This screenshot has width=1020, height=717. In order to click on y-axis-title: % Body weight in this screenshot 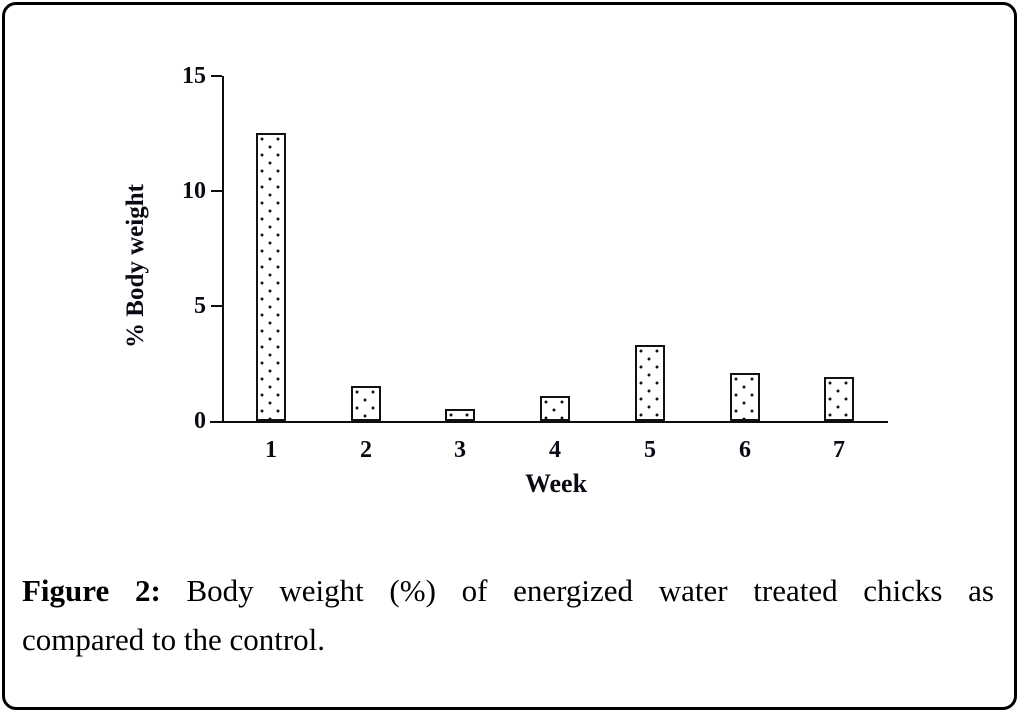, I will do `click(135, 266)`.